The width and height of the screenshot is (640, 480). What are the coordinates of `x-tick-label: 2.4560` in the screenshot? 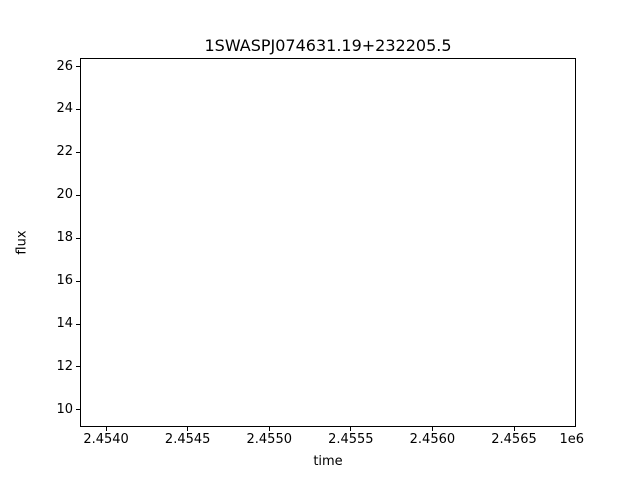 It's located at (432, 439).